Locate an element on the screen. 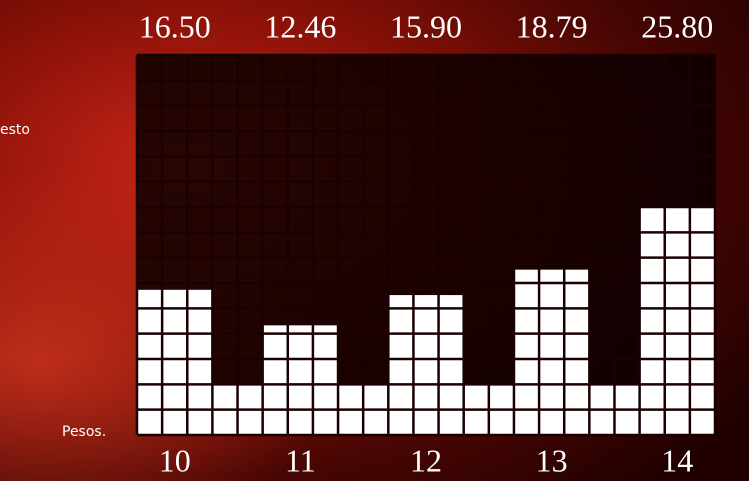  x-tick-label: 13 is located at coordinates (552, 460).